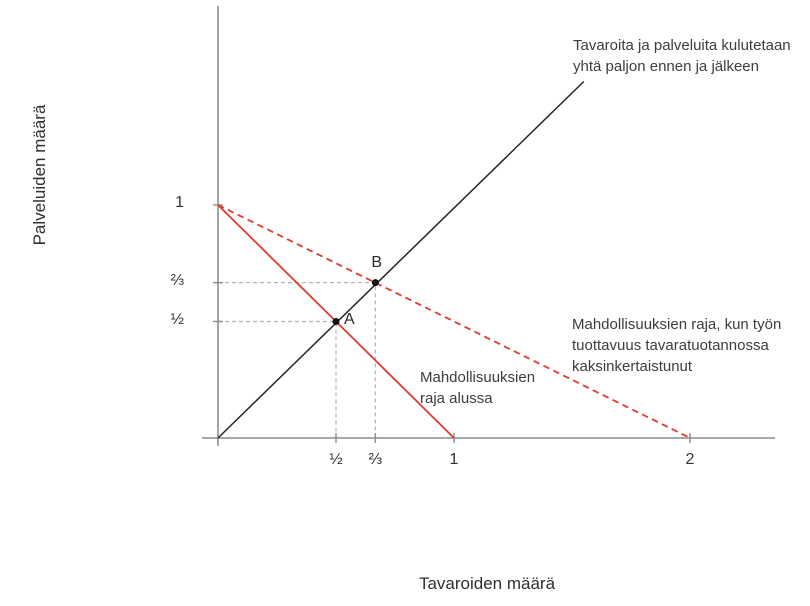 This screenshot has height=606, width=810. What do you see at coordinates (478, 388) in the screenshot?
I see `annotation-frontier-initial: Mahdollisuuksien raja alussa` at bounding box center [478, 388].